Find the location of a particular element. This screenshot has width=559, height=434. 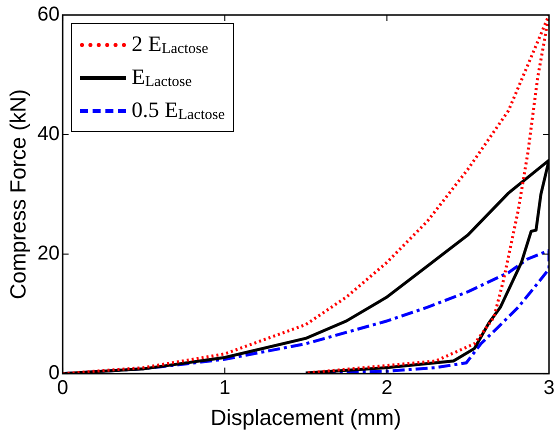

legend-label: E$_{Lactose}$ is located at coordinates (162, 77).